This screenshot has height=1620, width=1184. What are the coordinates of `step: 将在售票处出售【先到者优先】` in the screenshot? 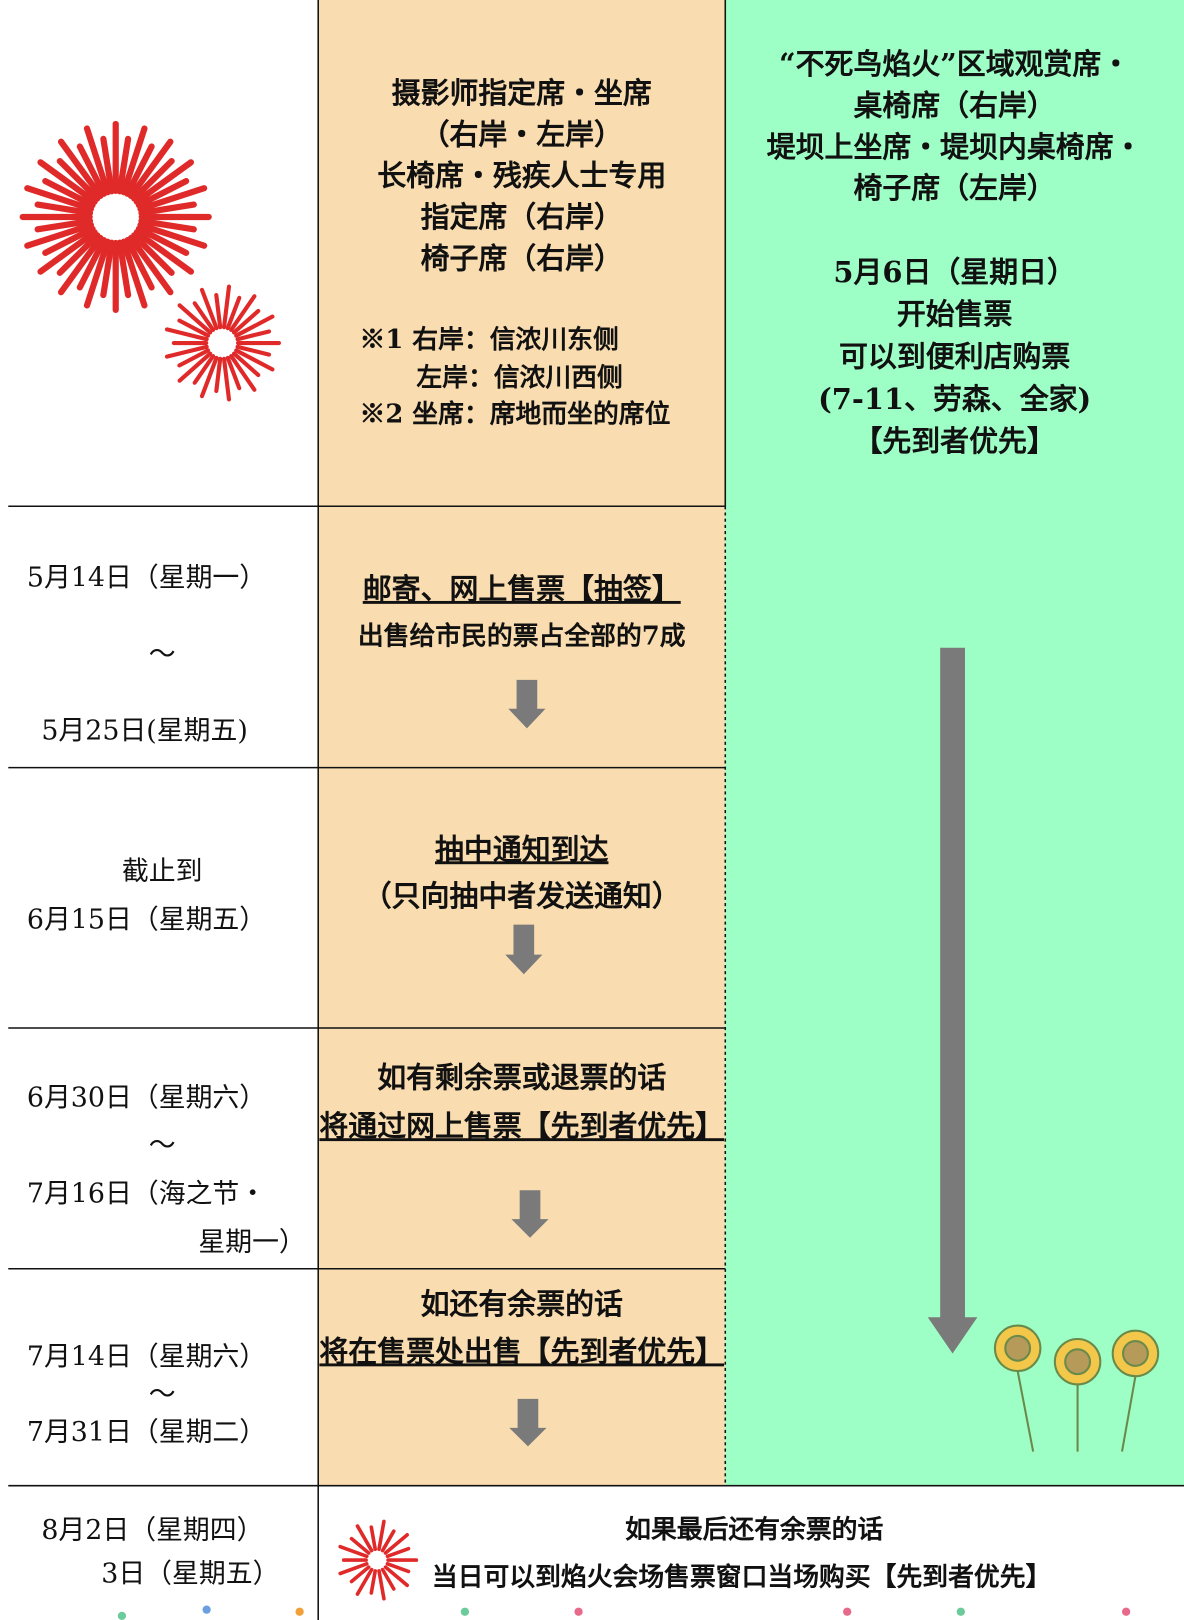 It's located at (521, 1351).